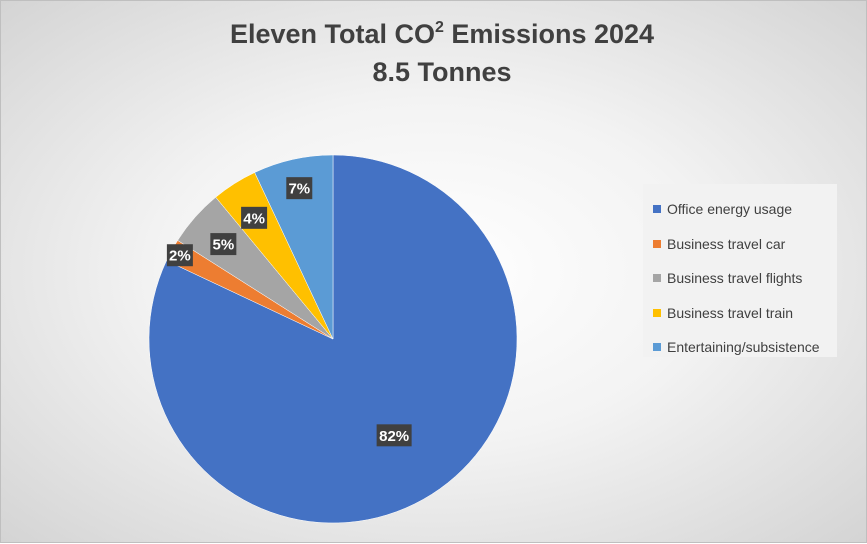  Describe the element at coordinates (730, 312) in the screenshot. I see `legend-label: Business travel train` at that location.